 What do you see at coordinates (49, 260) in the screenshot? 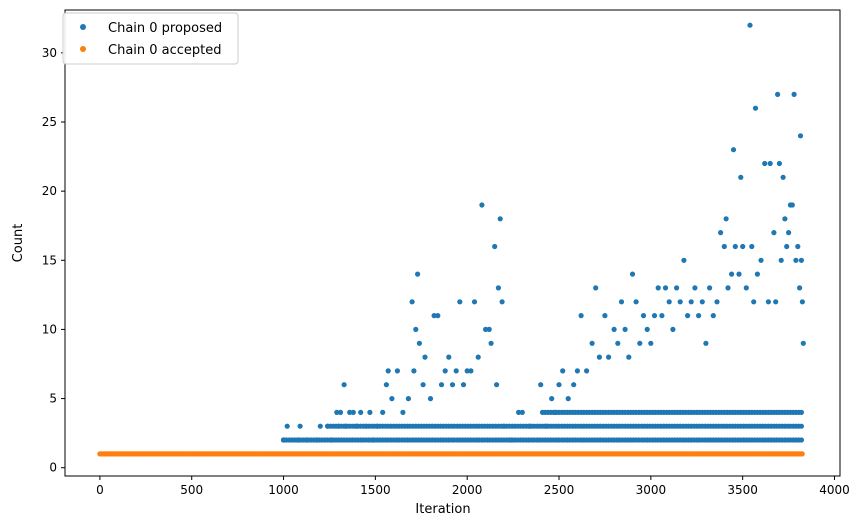
I see `y-tick-label: 15` at bounding box center [49, 260].